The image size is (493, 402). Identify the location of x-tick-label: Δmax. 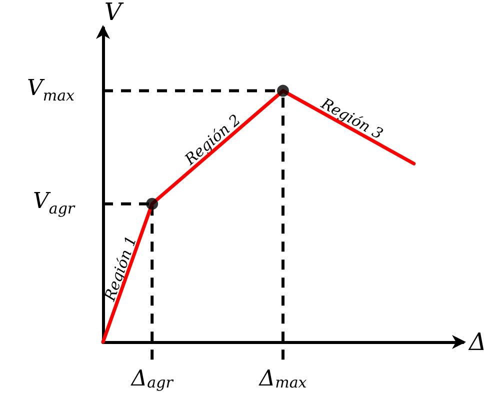
(283, 379).